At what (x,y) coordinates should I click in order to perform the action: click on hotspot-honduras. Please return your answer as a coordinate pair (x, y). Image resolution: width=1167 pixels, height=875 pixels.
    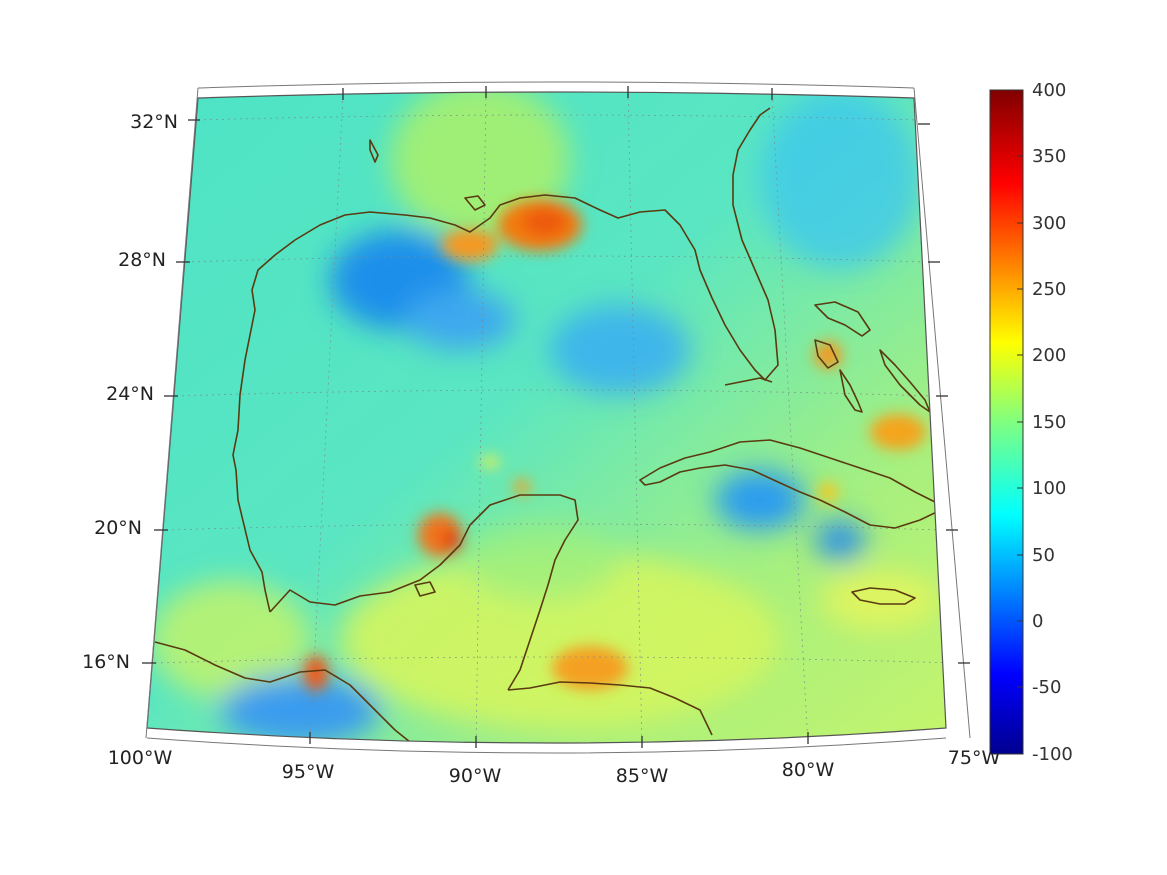
    Looking at the image, I should click on (590, 668).